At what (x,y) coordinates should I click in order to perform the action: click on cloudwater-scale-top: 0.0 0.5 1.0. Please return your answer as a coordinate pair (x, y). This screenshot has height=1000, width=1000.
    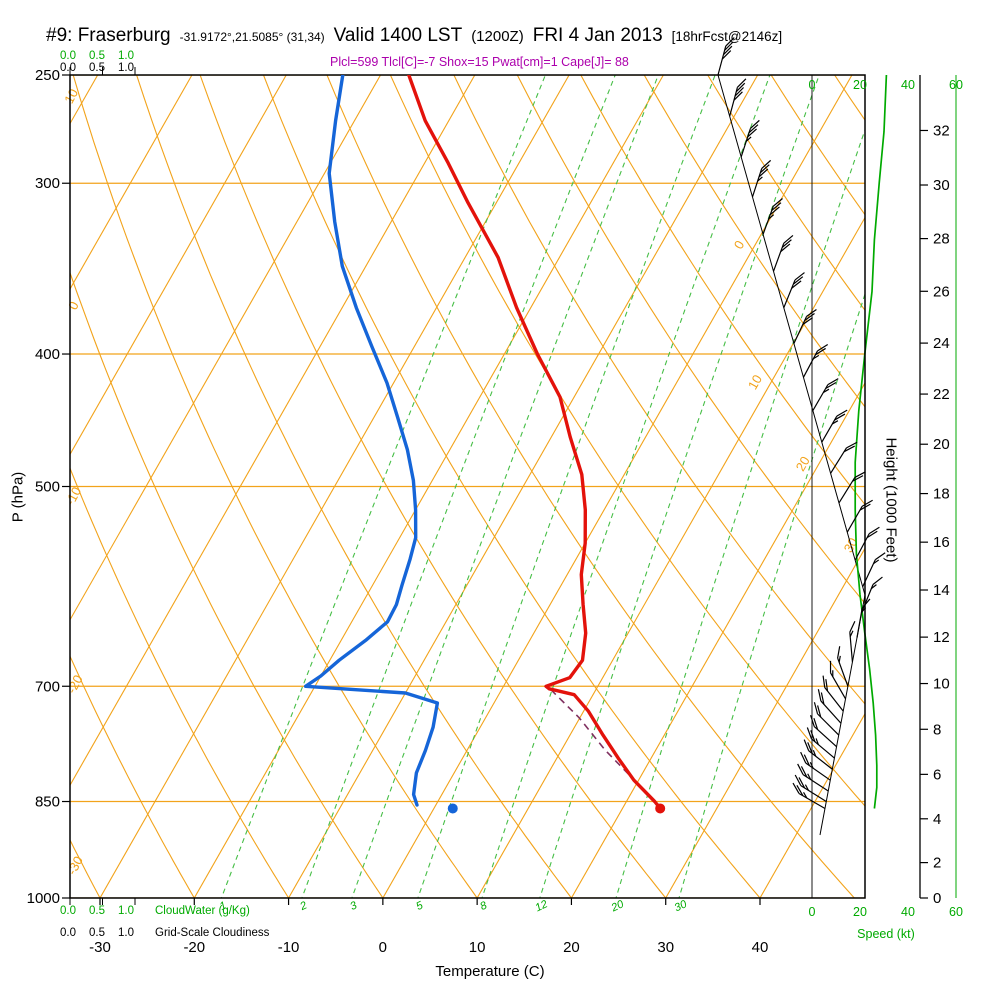
    Looking at the image, I should click on (97, 56).